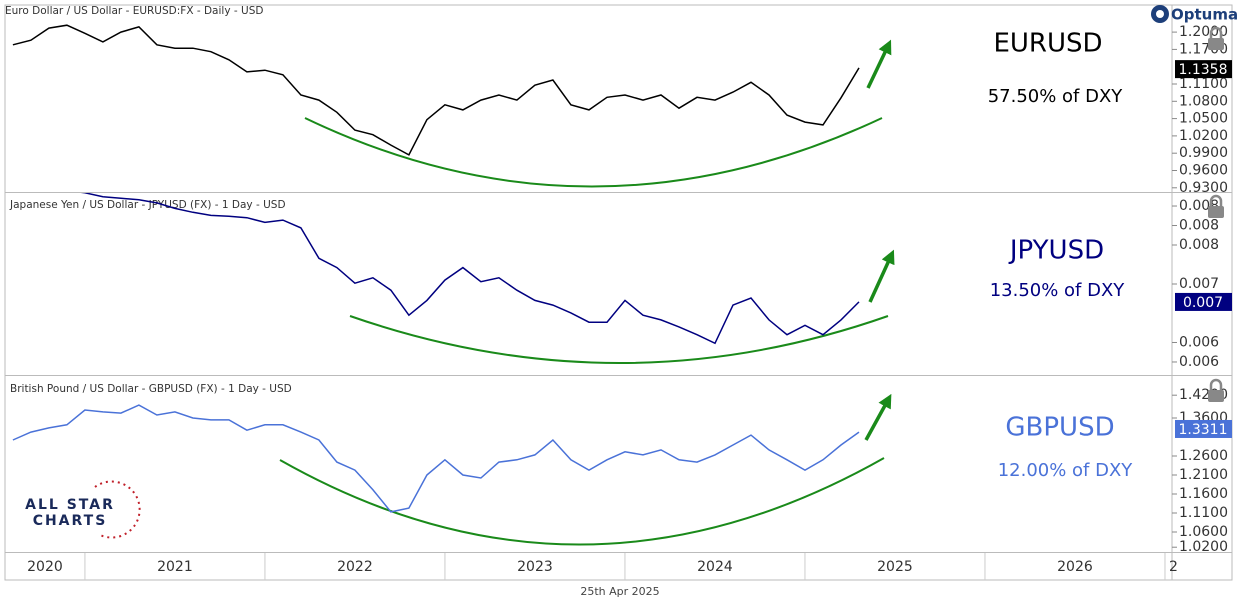 This screenshot has height=612, width=1238. What do you see at coordinates (1173, 567) in the screenshot?
I see `x-tick-label: 2` at bounding box center [1173, 567].